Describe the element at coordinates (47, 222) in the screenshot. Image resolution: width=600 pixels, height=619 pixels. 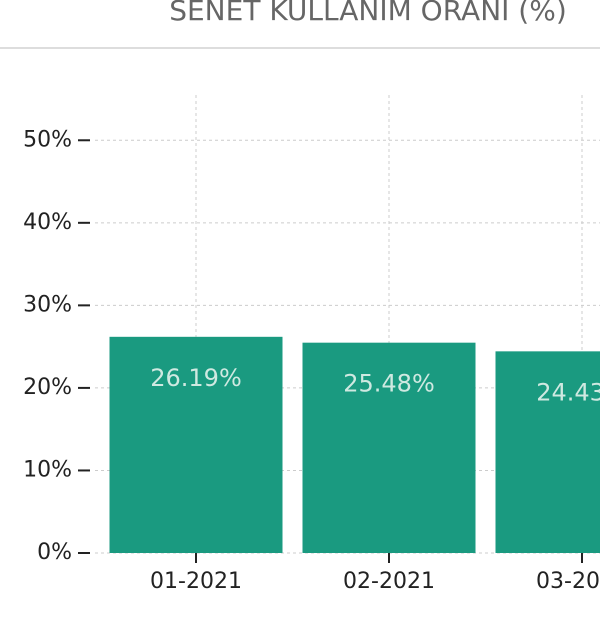
I see `y-tick-label: 40%` at that location.